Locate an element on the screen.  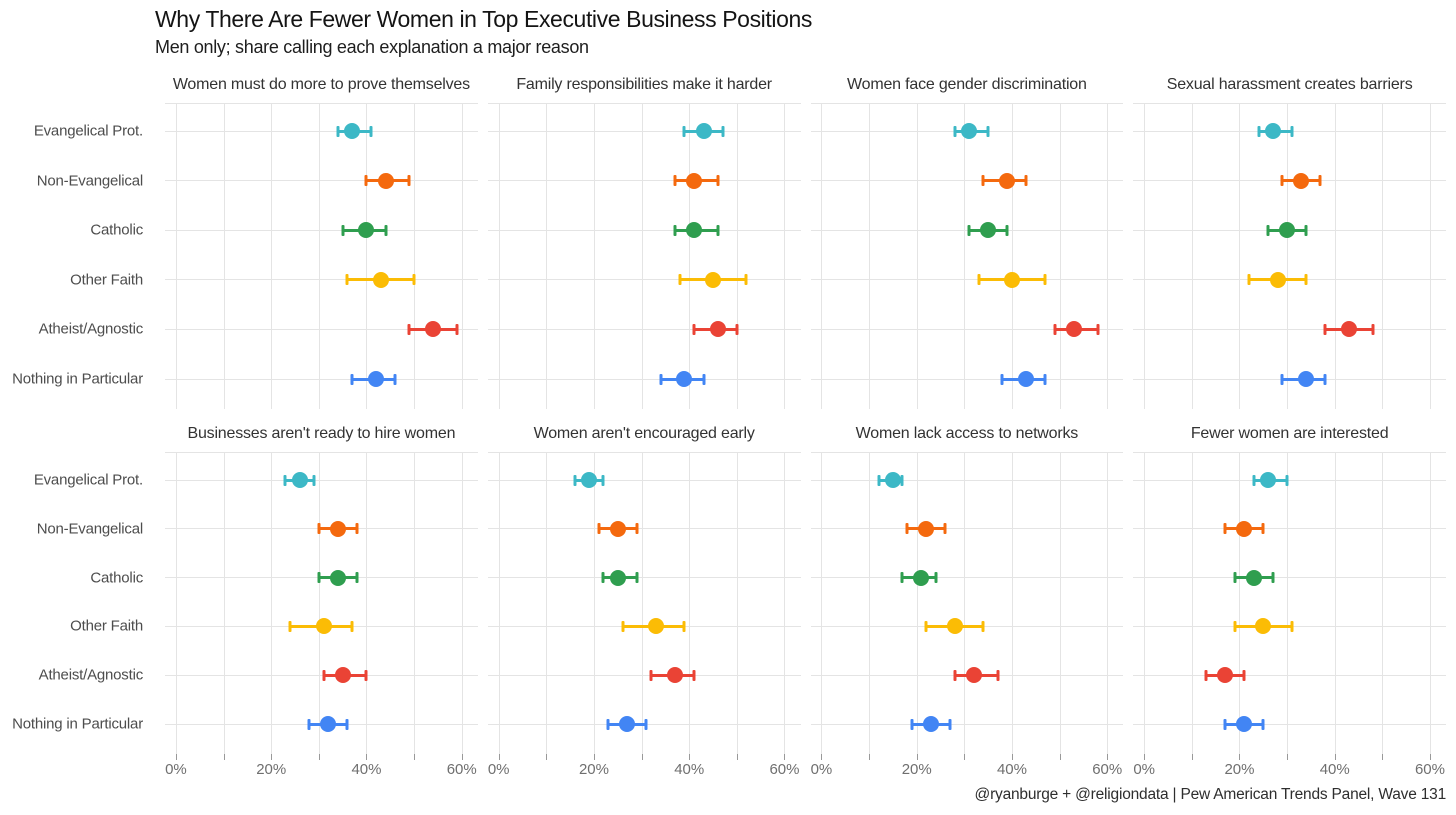
panel-title: Women face gender discrimination is located at coordinates (967, 84).